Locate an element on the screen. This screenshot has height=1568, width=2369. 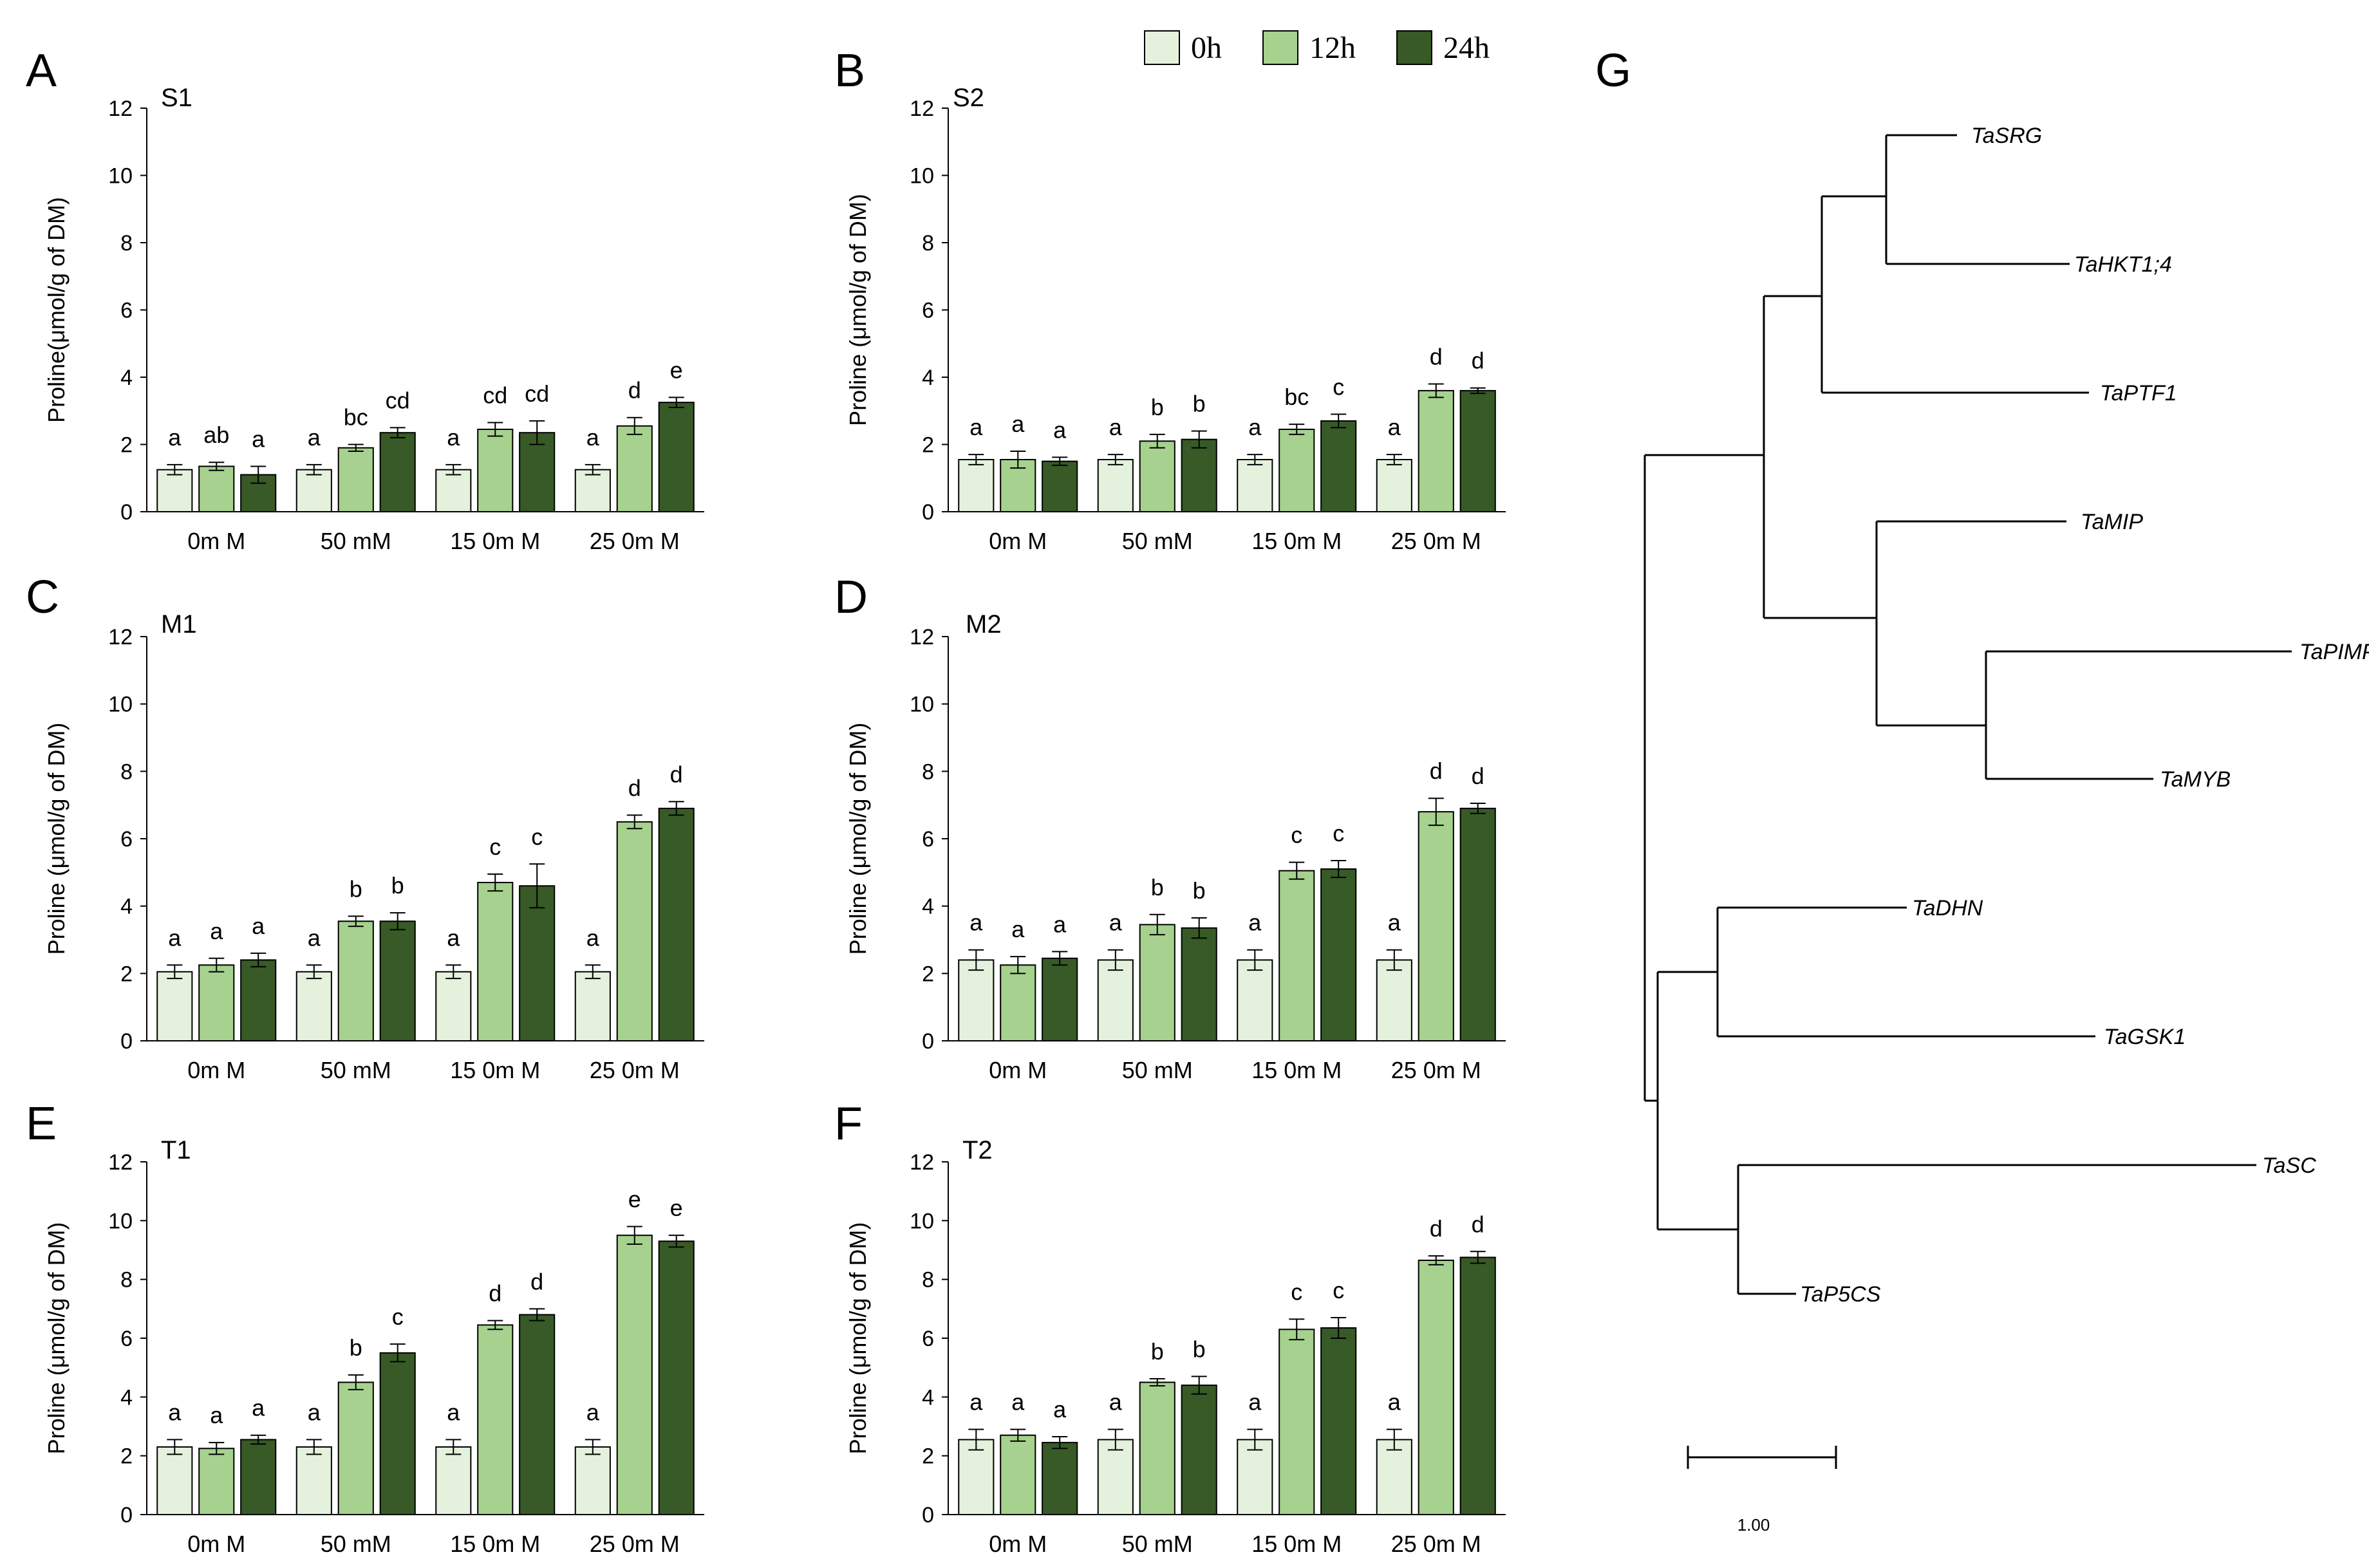
y-tick-label: 2 is located at coordinates (928, 1456).